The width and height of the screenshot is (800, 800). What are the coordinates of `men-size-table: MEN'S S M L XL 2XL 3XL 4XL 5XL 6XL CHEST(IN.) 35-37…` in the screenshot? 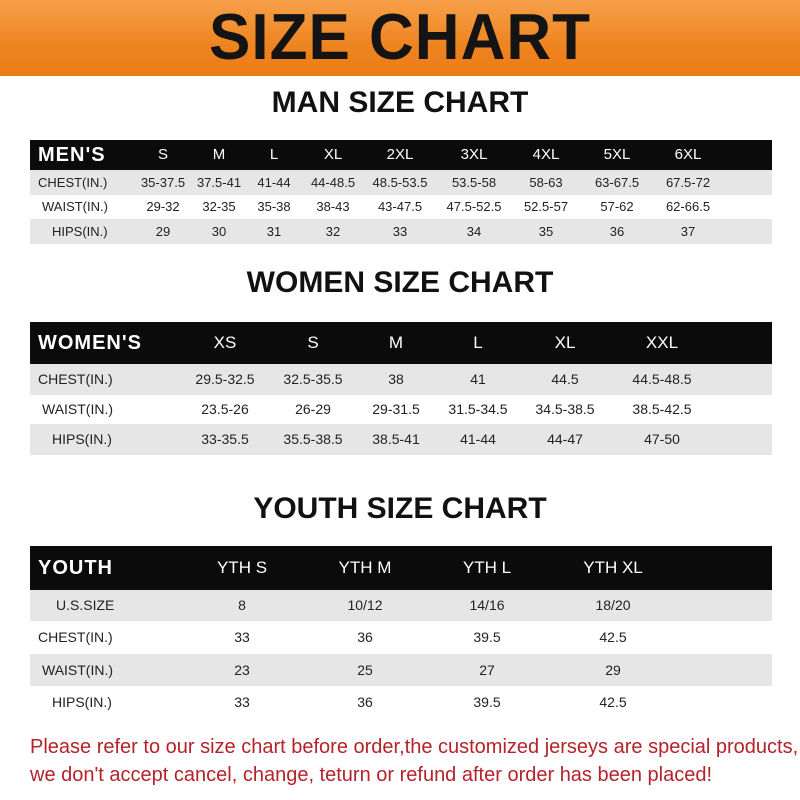 It's located at (401, 192).